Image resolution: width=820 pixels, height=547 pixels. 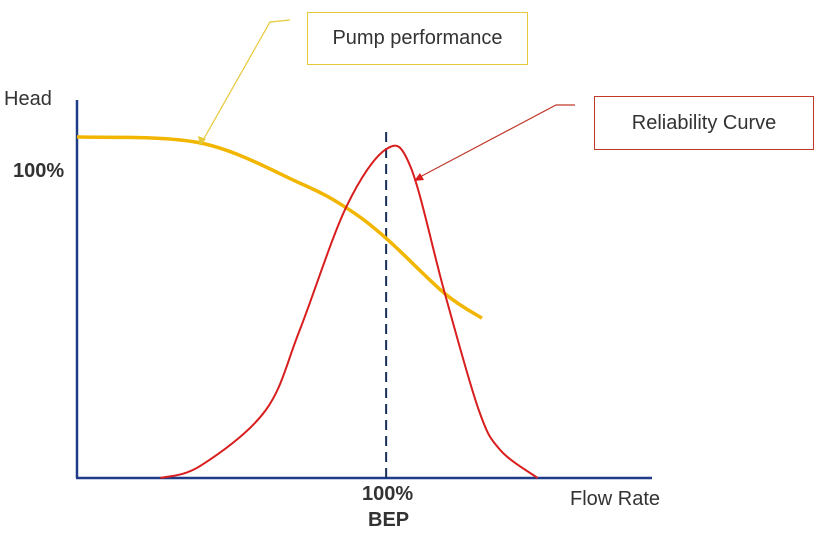 What do you see at coordinates (28, 99) in the screenshot?
I see `y-axis-label: Head` at bounding box center [28, 99].